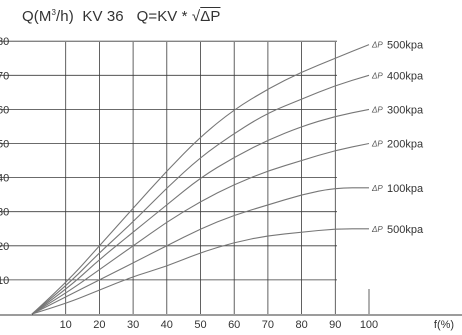  I want to click on title-formula-prefix: Q=KV *, so click(162, 16).